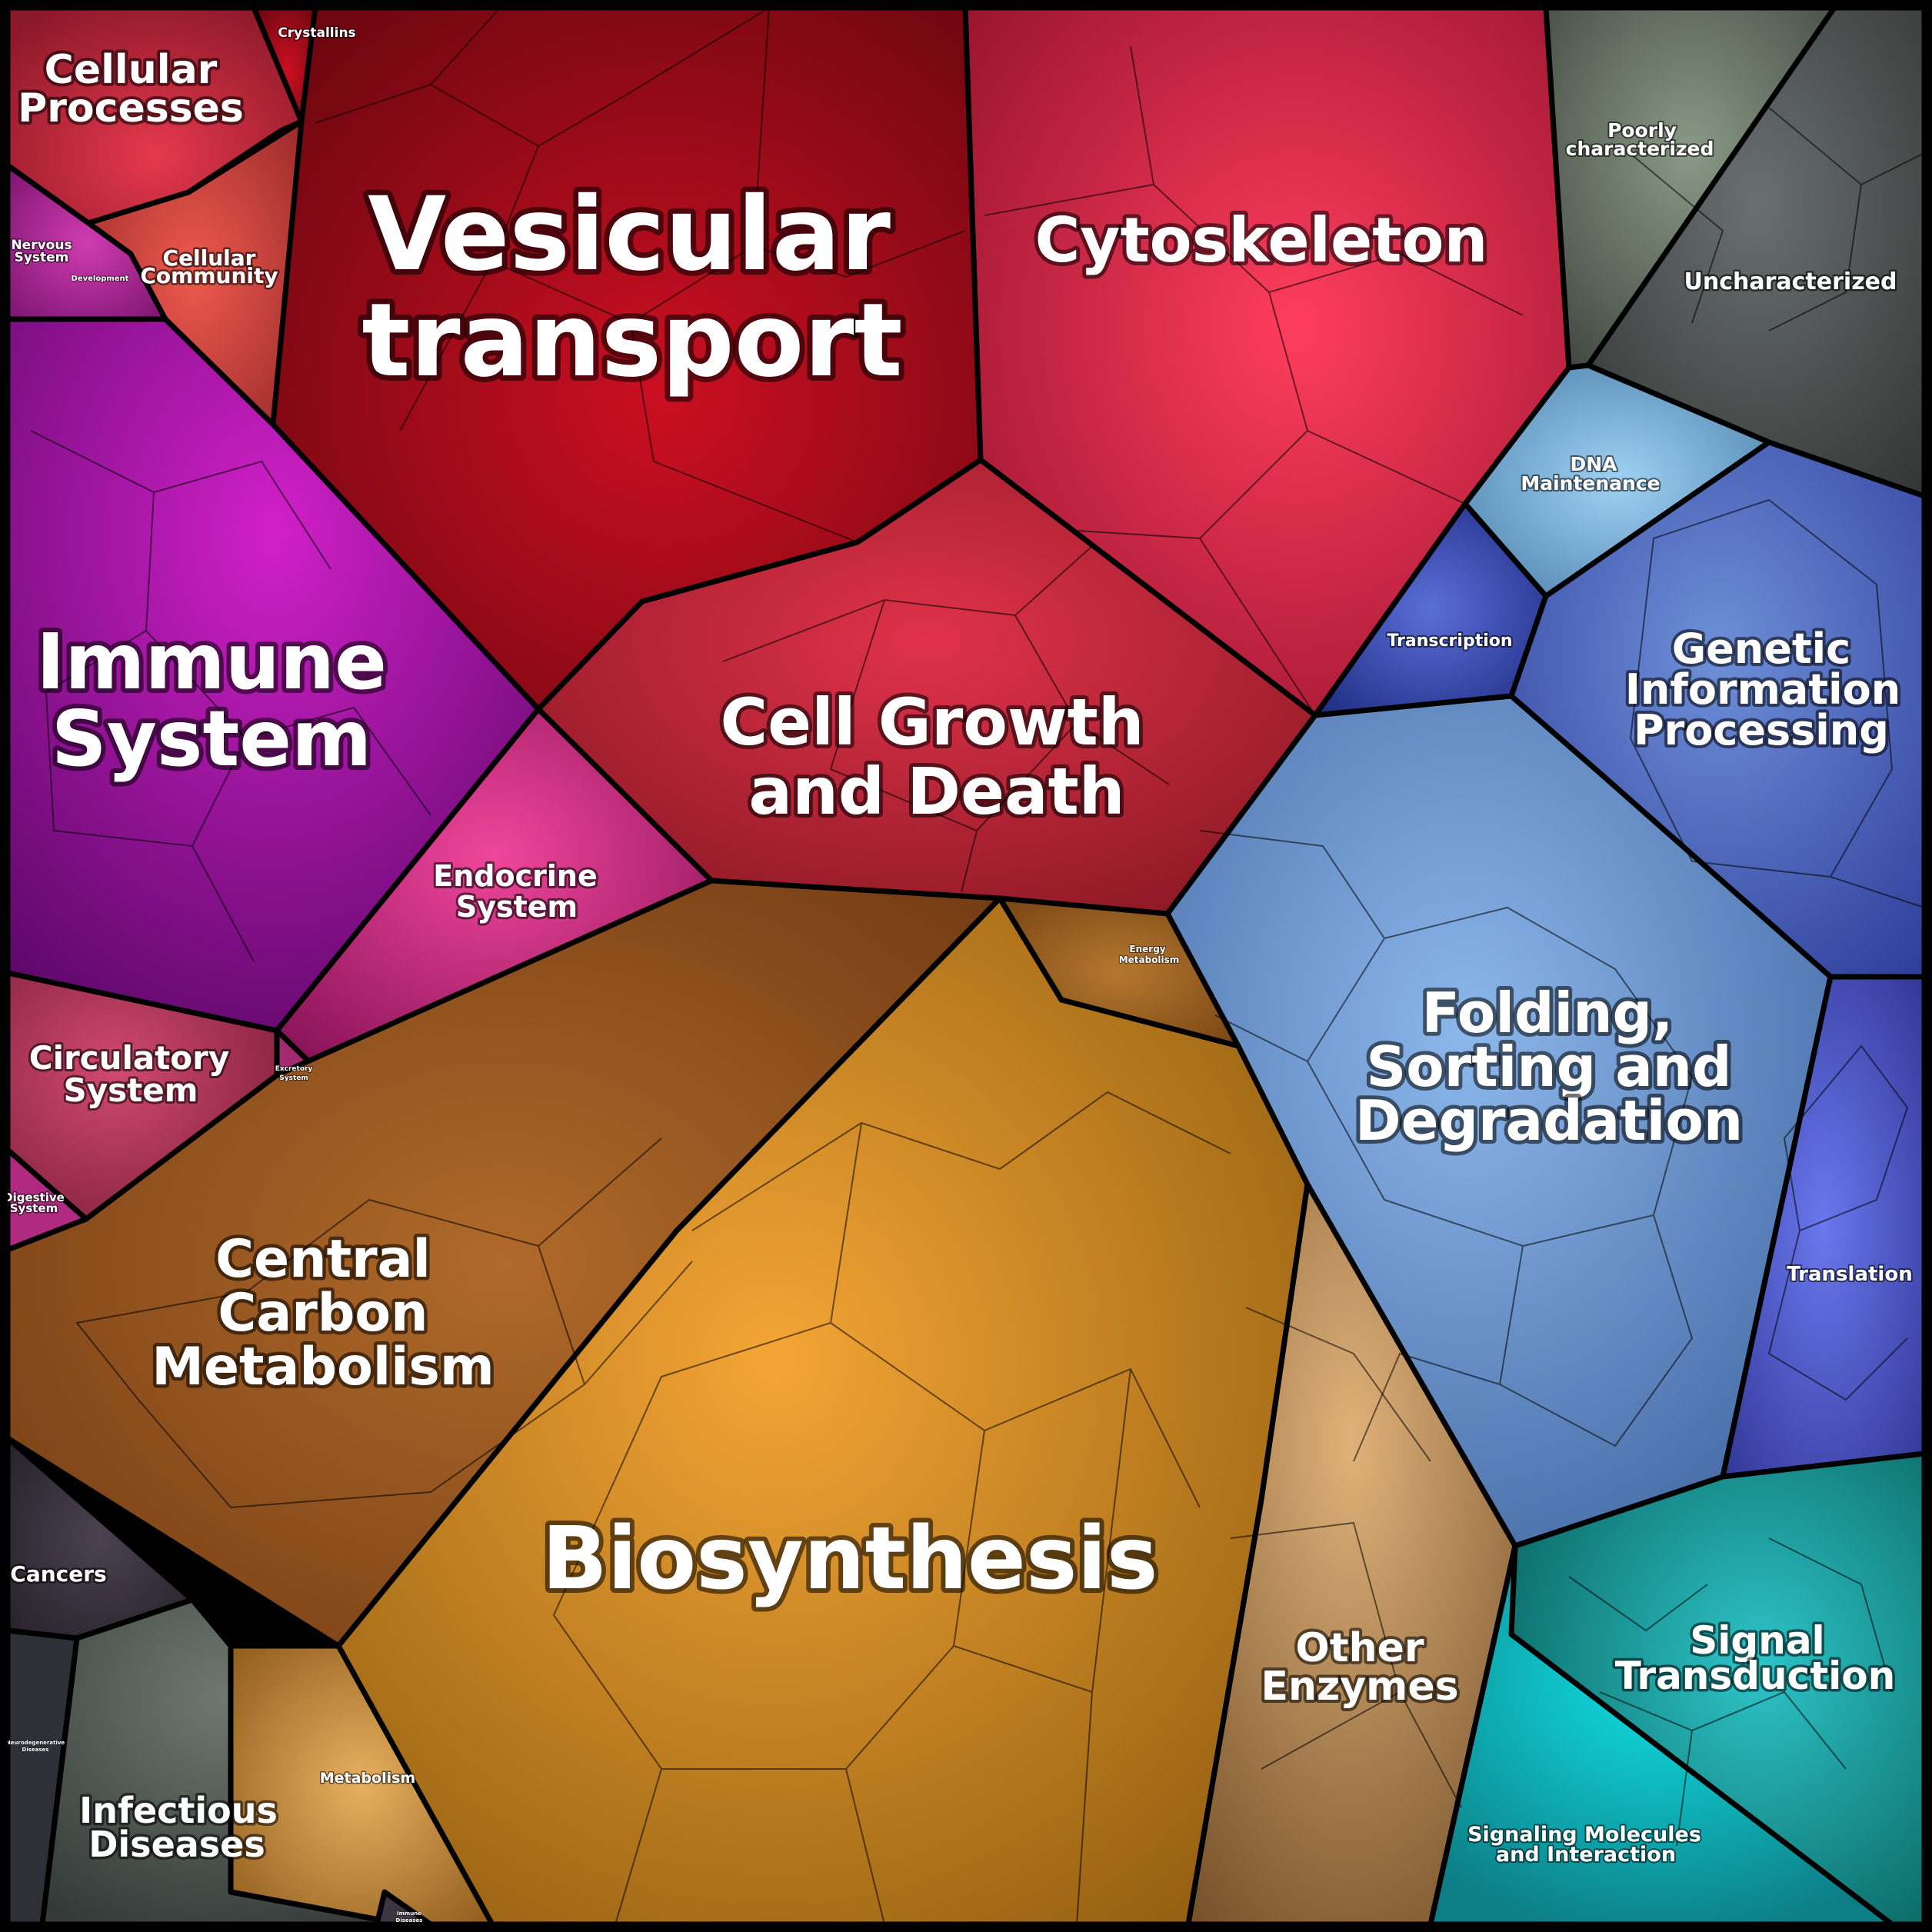  Describe the element at coordinates (1149, 959) in the screenshot. I see `label-energy-metabolism-2: Metabolism` at that location.